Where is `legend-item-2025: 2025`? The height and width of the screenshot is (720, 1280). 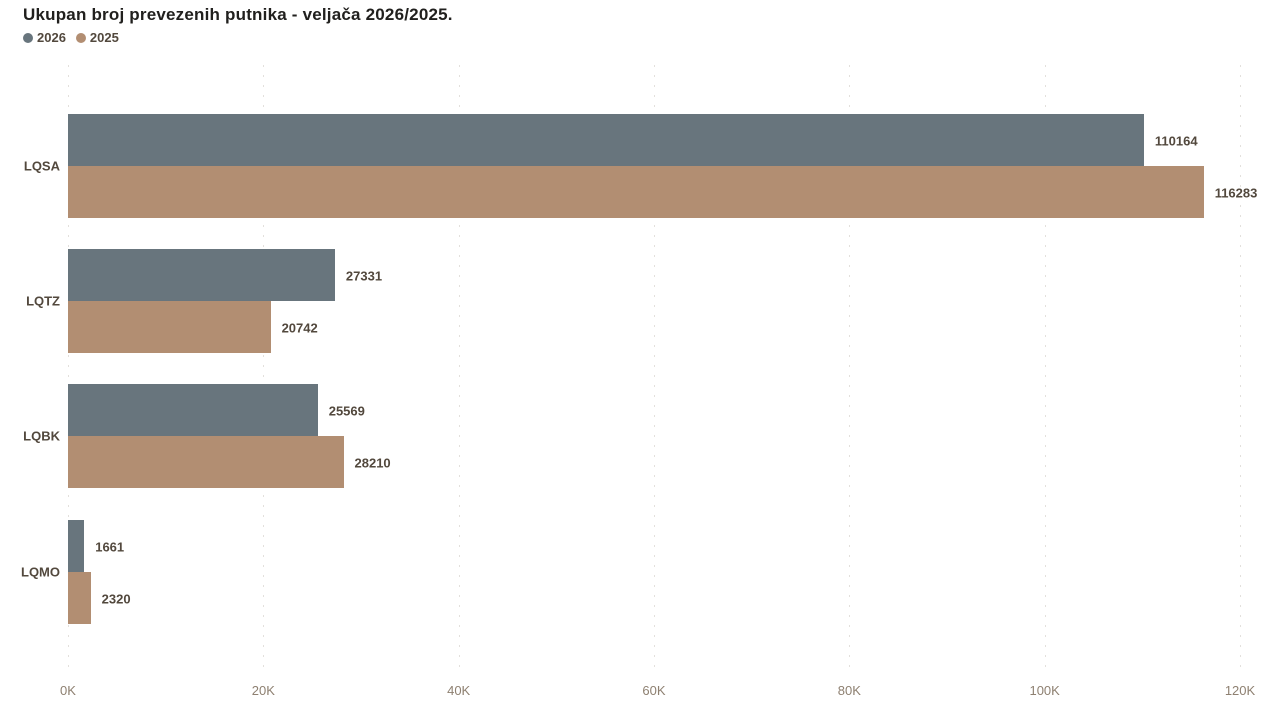 legend-item-2025: 2025 is located at coordinates (97, 37).